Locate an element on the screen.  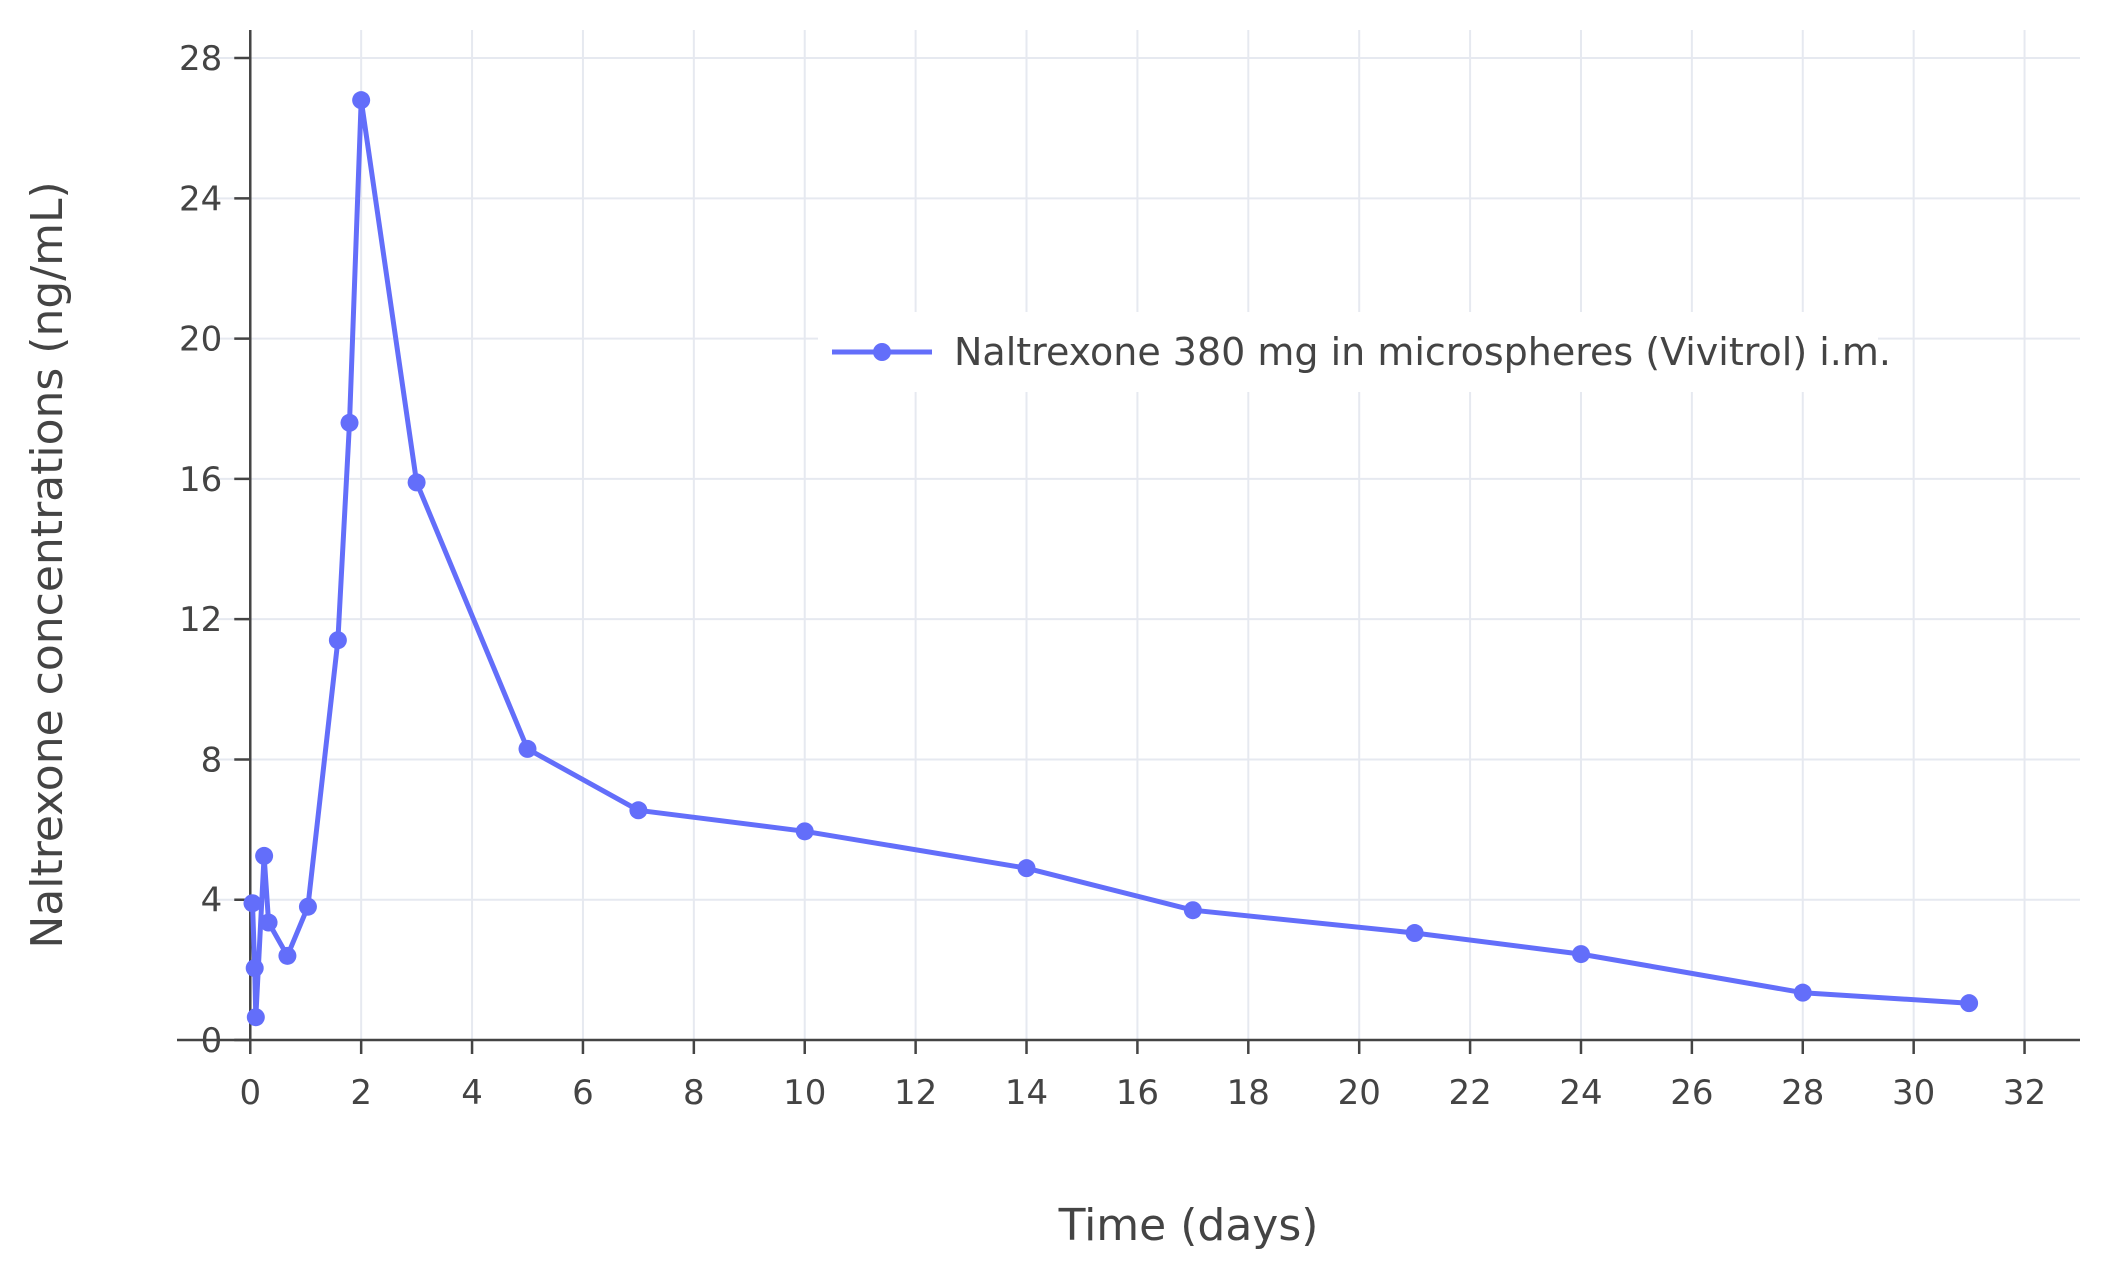
x-tick-label: 18 is located at coordinates (1248, 1093).